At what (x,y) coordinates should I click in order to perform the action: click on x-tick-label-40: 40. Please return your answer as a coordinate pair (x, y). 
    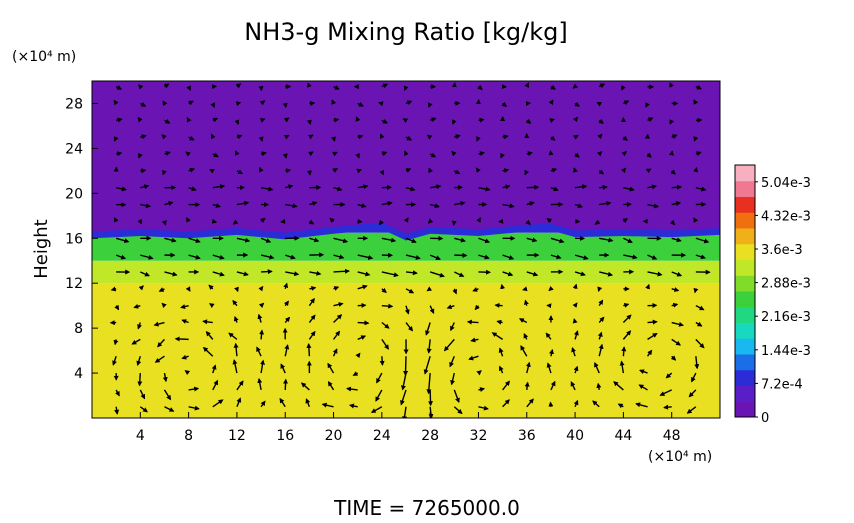
    Looking at the image, I should click on (575, 436).